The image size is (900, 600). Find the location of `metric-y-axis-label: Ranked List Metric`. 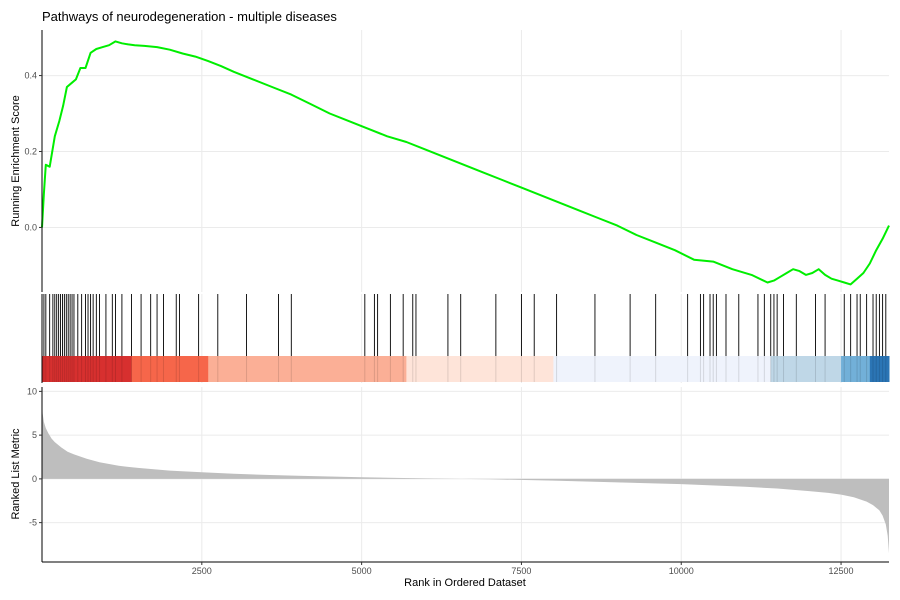

metric-y-axis-label: Ranked List Metric is located at coordinates (16, 474).